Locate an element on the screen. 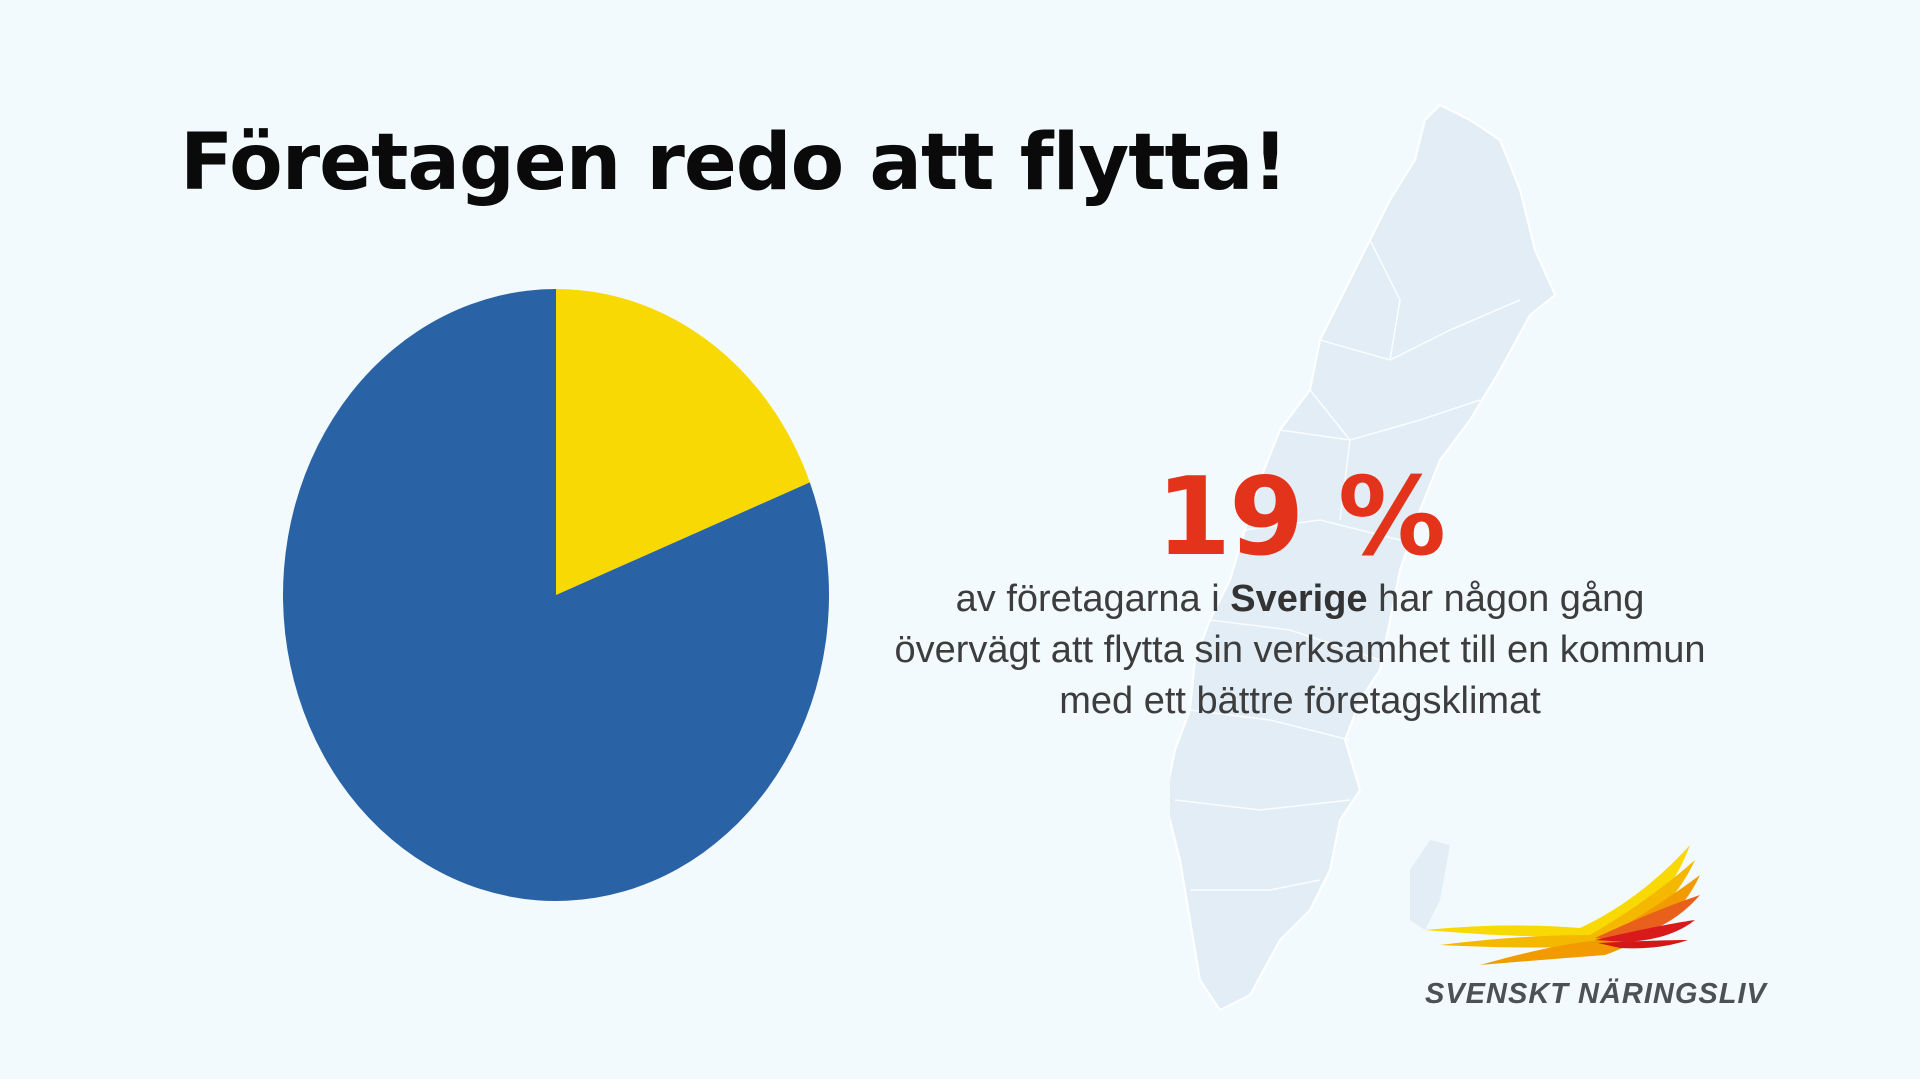 The image size is (1920, 1079). desc-line-1: av företagarna i Sverige har någon gång is located at coordinates (1300, 599).